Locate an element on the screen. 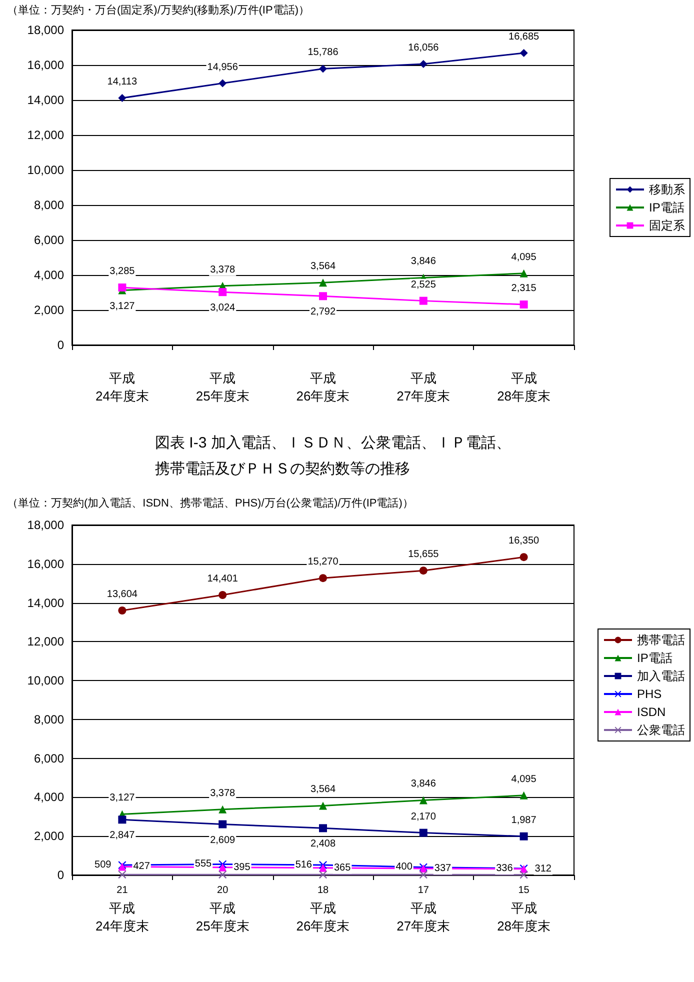  data-label: 365 is located at coordinates (343, 868).